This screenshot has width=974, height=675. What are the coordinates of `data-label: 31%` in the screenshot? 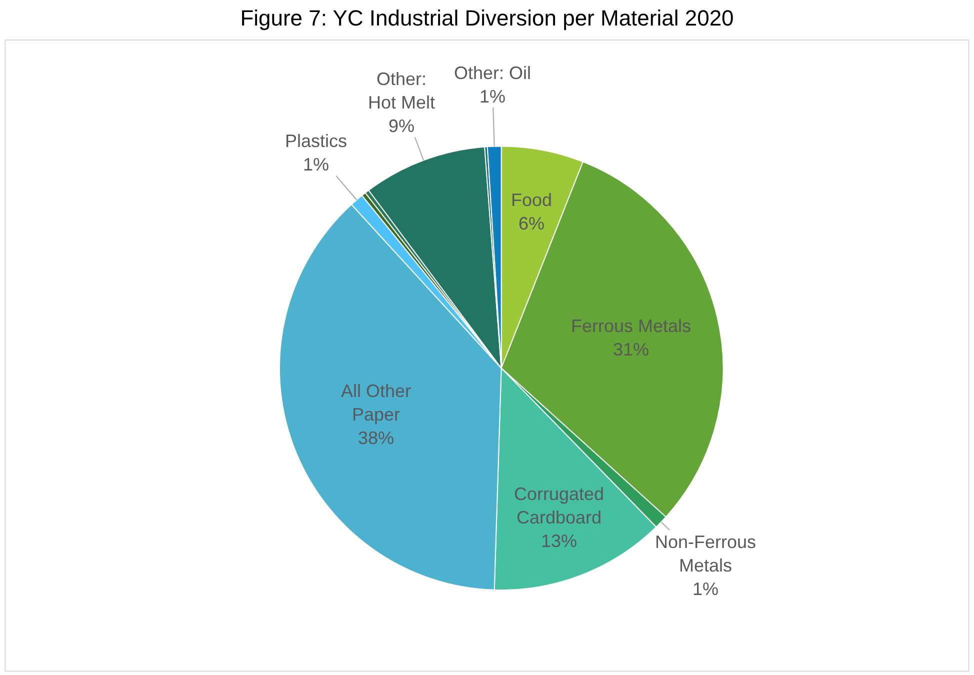 It's located at (631, 349).